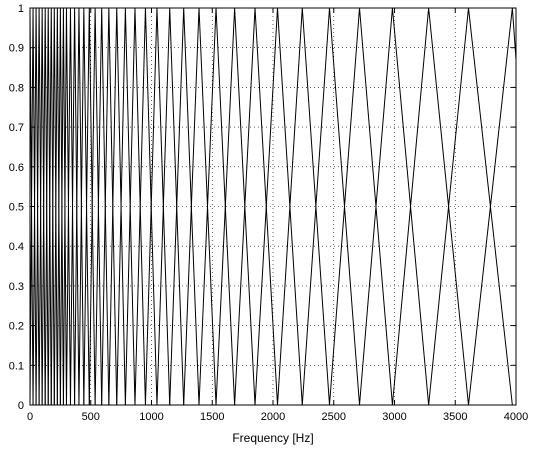  I want to click on x-tick-label: 1500, so click(212, 417).